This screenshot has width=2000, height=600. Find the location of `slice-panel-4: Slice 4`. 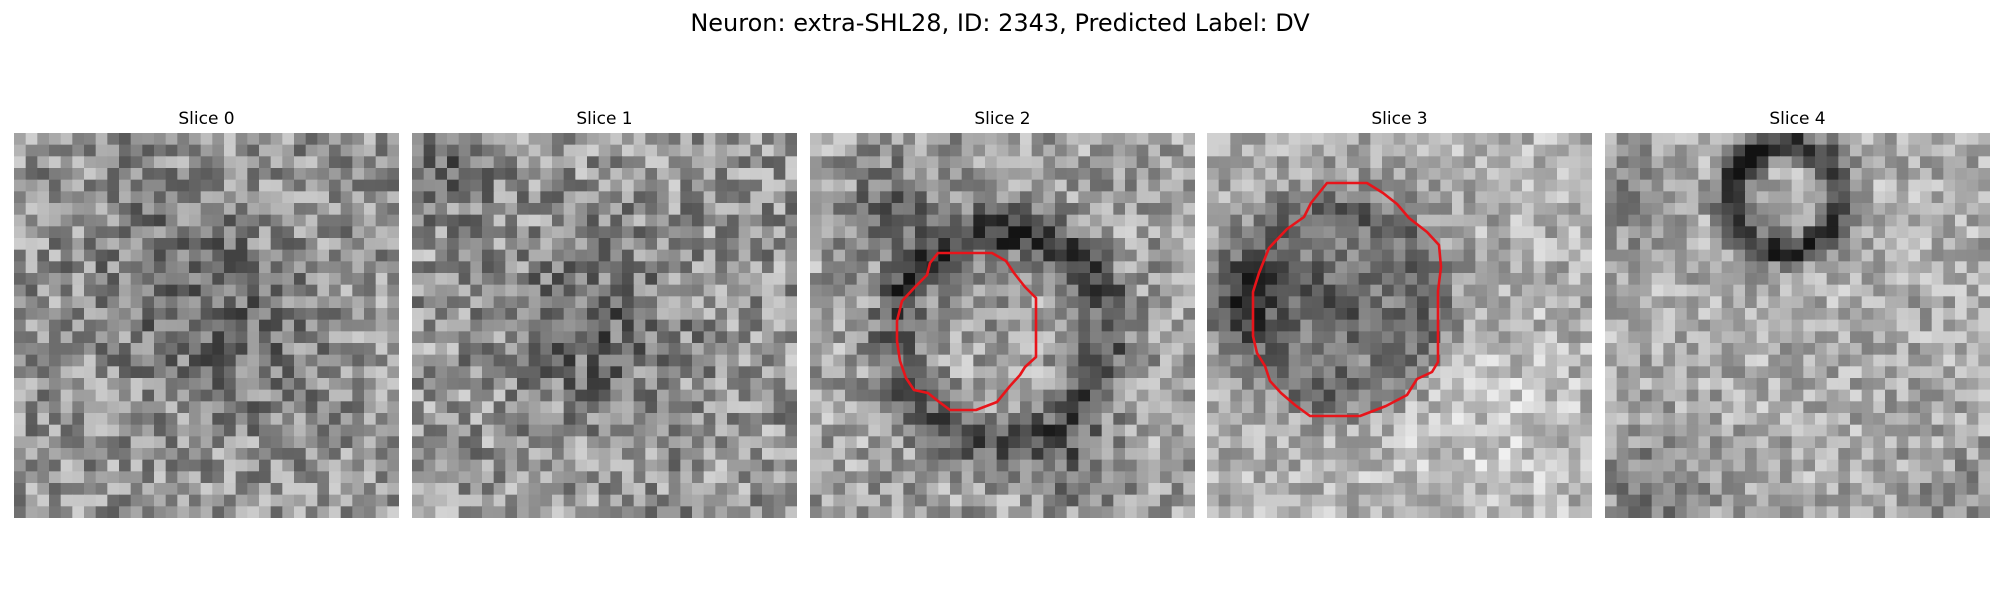

slice-panel-4: Slice 4 is located at coordinates (1797, 311).